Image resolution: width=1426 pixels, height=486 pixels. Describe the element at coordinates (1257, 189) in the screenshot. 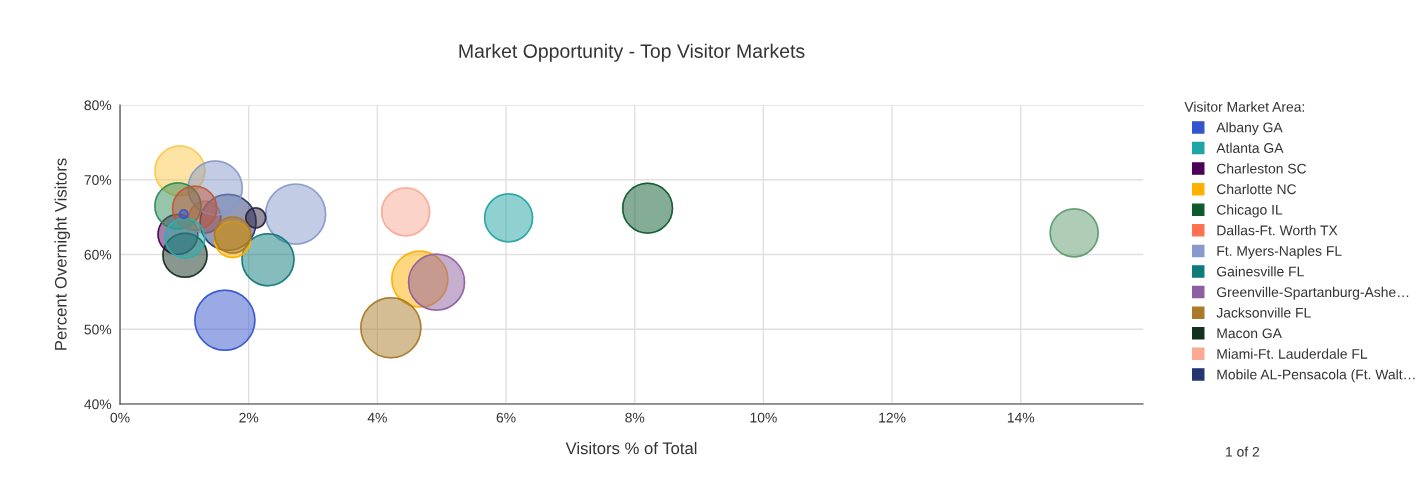

I see `legend-label: Charlotte NC` at that location.